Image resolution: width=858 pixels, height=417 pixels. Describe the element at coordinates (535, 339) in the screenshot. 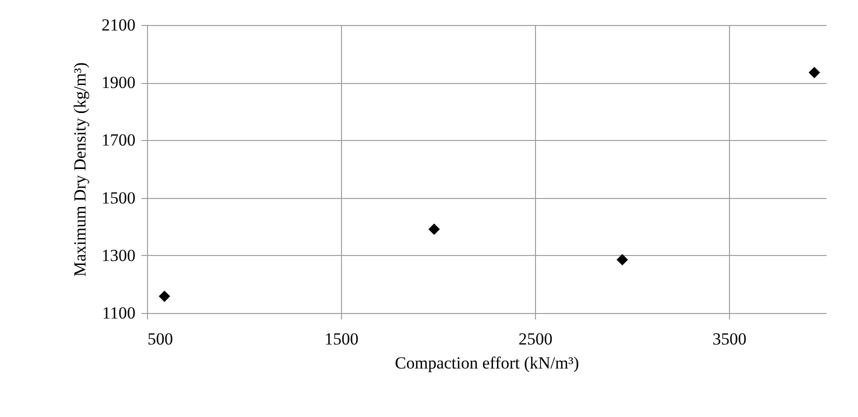

I see `x-tick-label: 2500` at that location.